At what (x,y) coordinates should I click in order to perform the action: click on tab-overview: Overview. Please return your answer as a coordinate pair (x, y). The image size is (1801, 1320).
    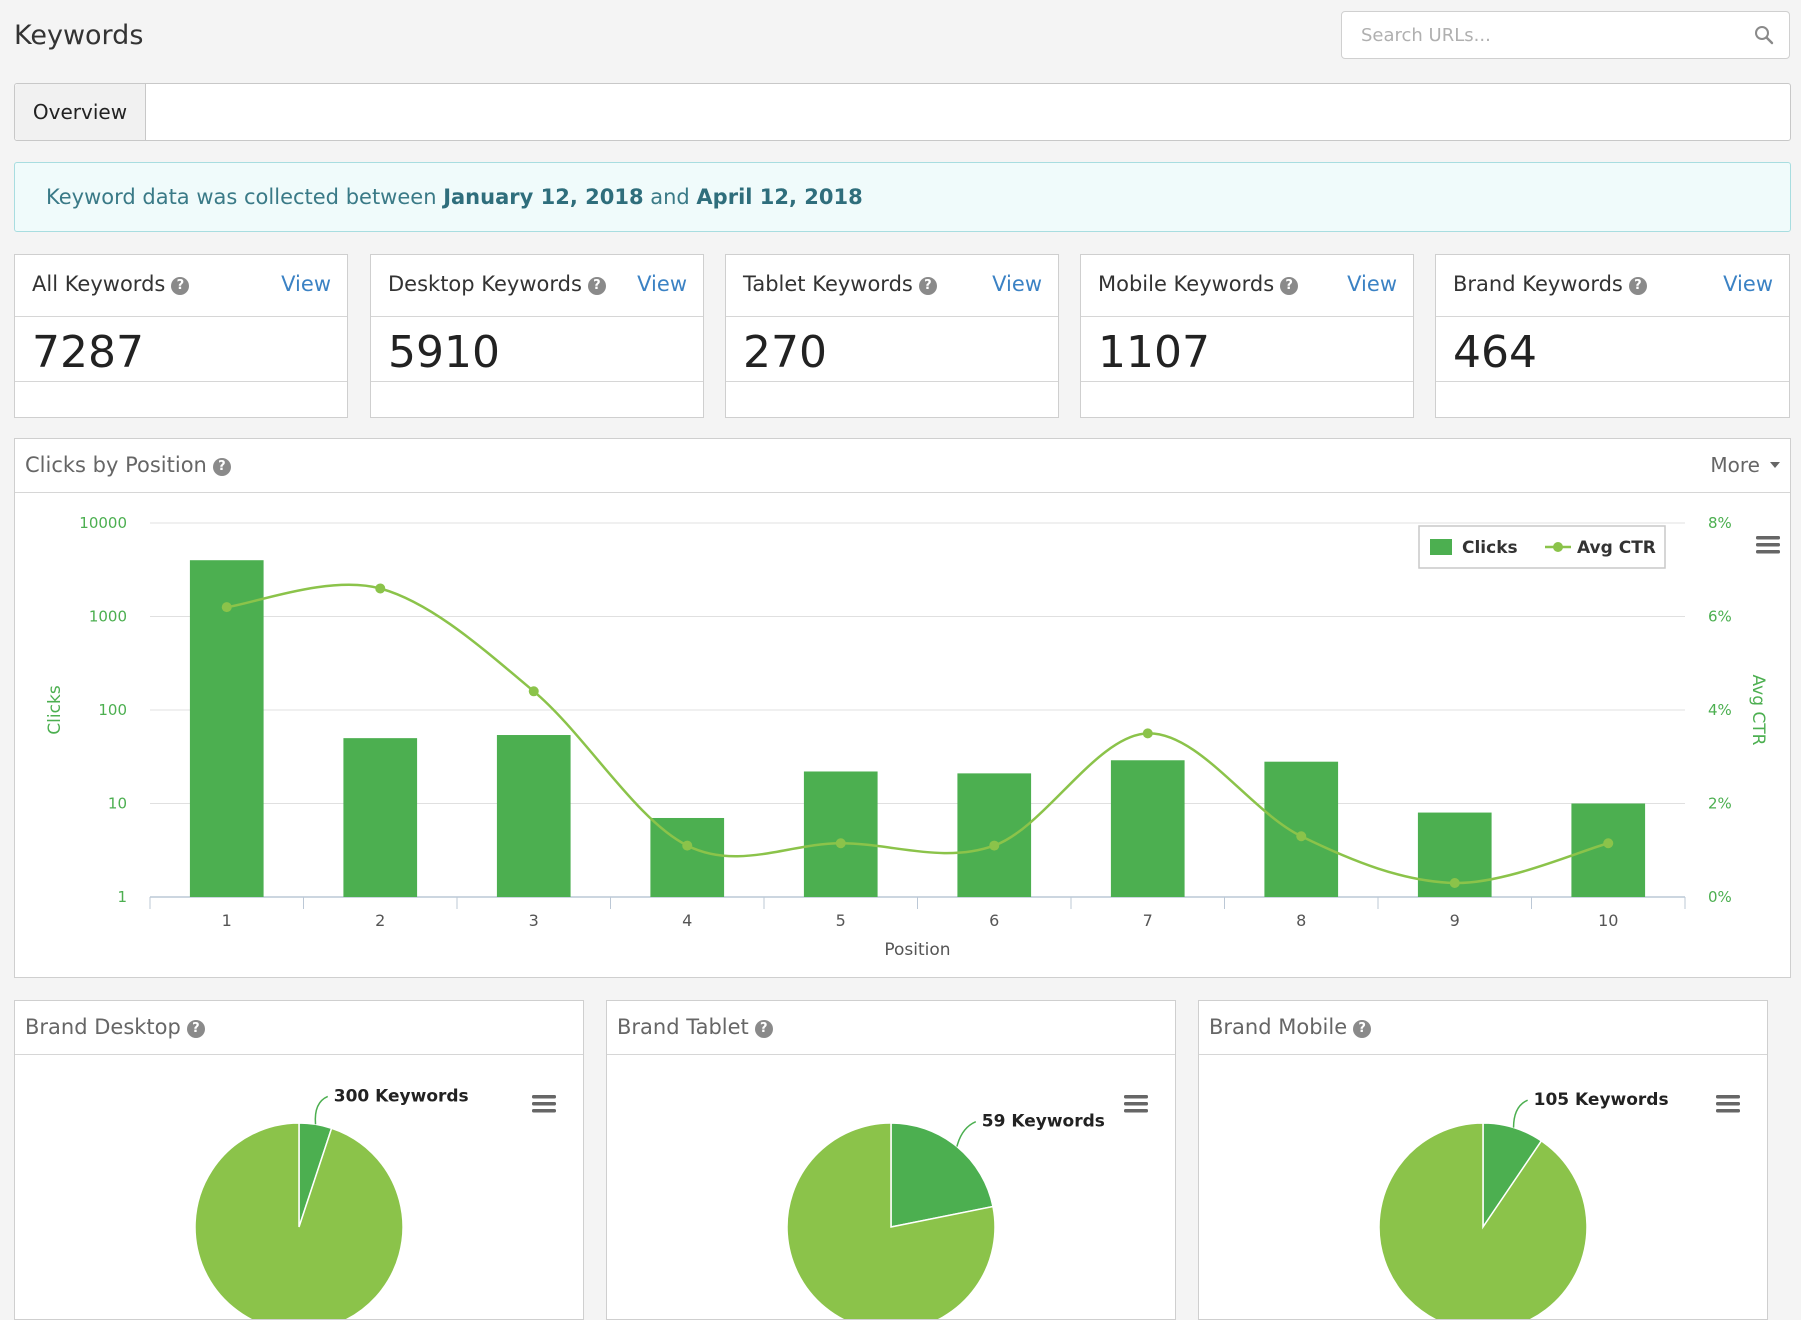
    Looking at the image, I should click on (80, 112).